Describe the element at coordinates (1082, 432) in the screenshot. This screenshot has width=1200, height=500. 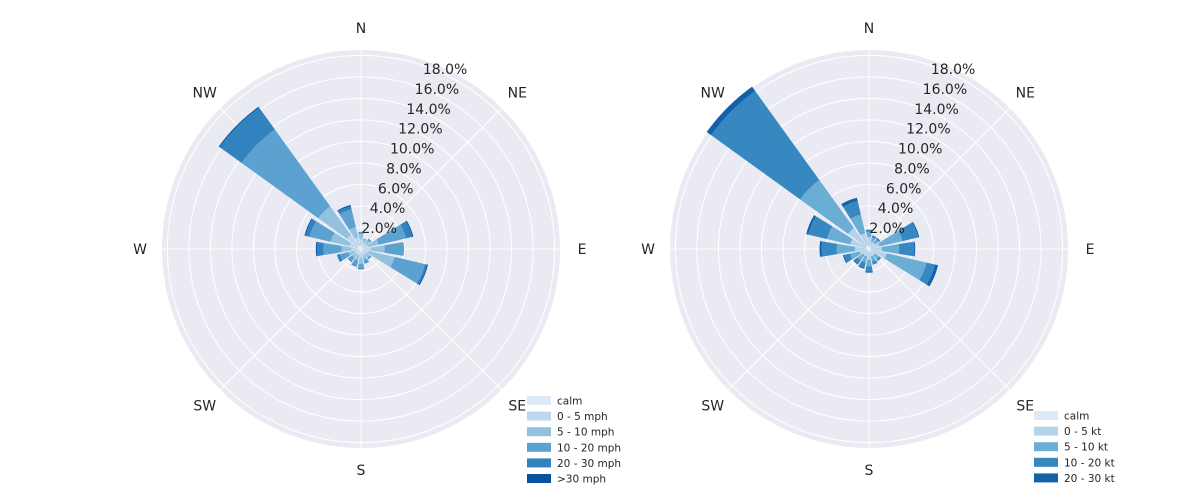
I see `legend-label: 0 - 5 kt` at that location.